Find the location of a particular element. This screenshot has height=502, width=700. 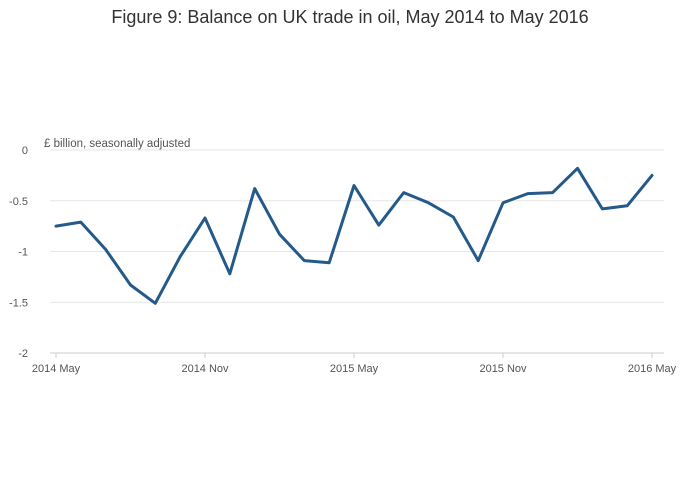

y-tick-label: -1.5 is located at coordinates (18, 303).